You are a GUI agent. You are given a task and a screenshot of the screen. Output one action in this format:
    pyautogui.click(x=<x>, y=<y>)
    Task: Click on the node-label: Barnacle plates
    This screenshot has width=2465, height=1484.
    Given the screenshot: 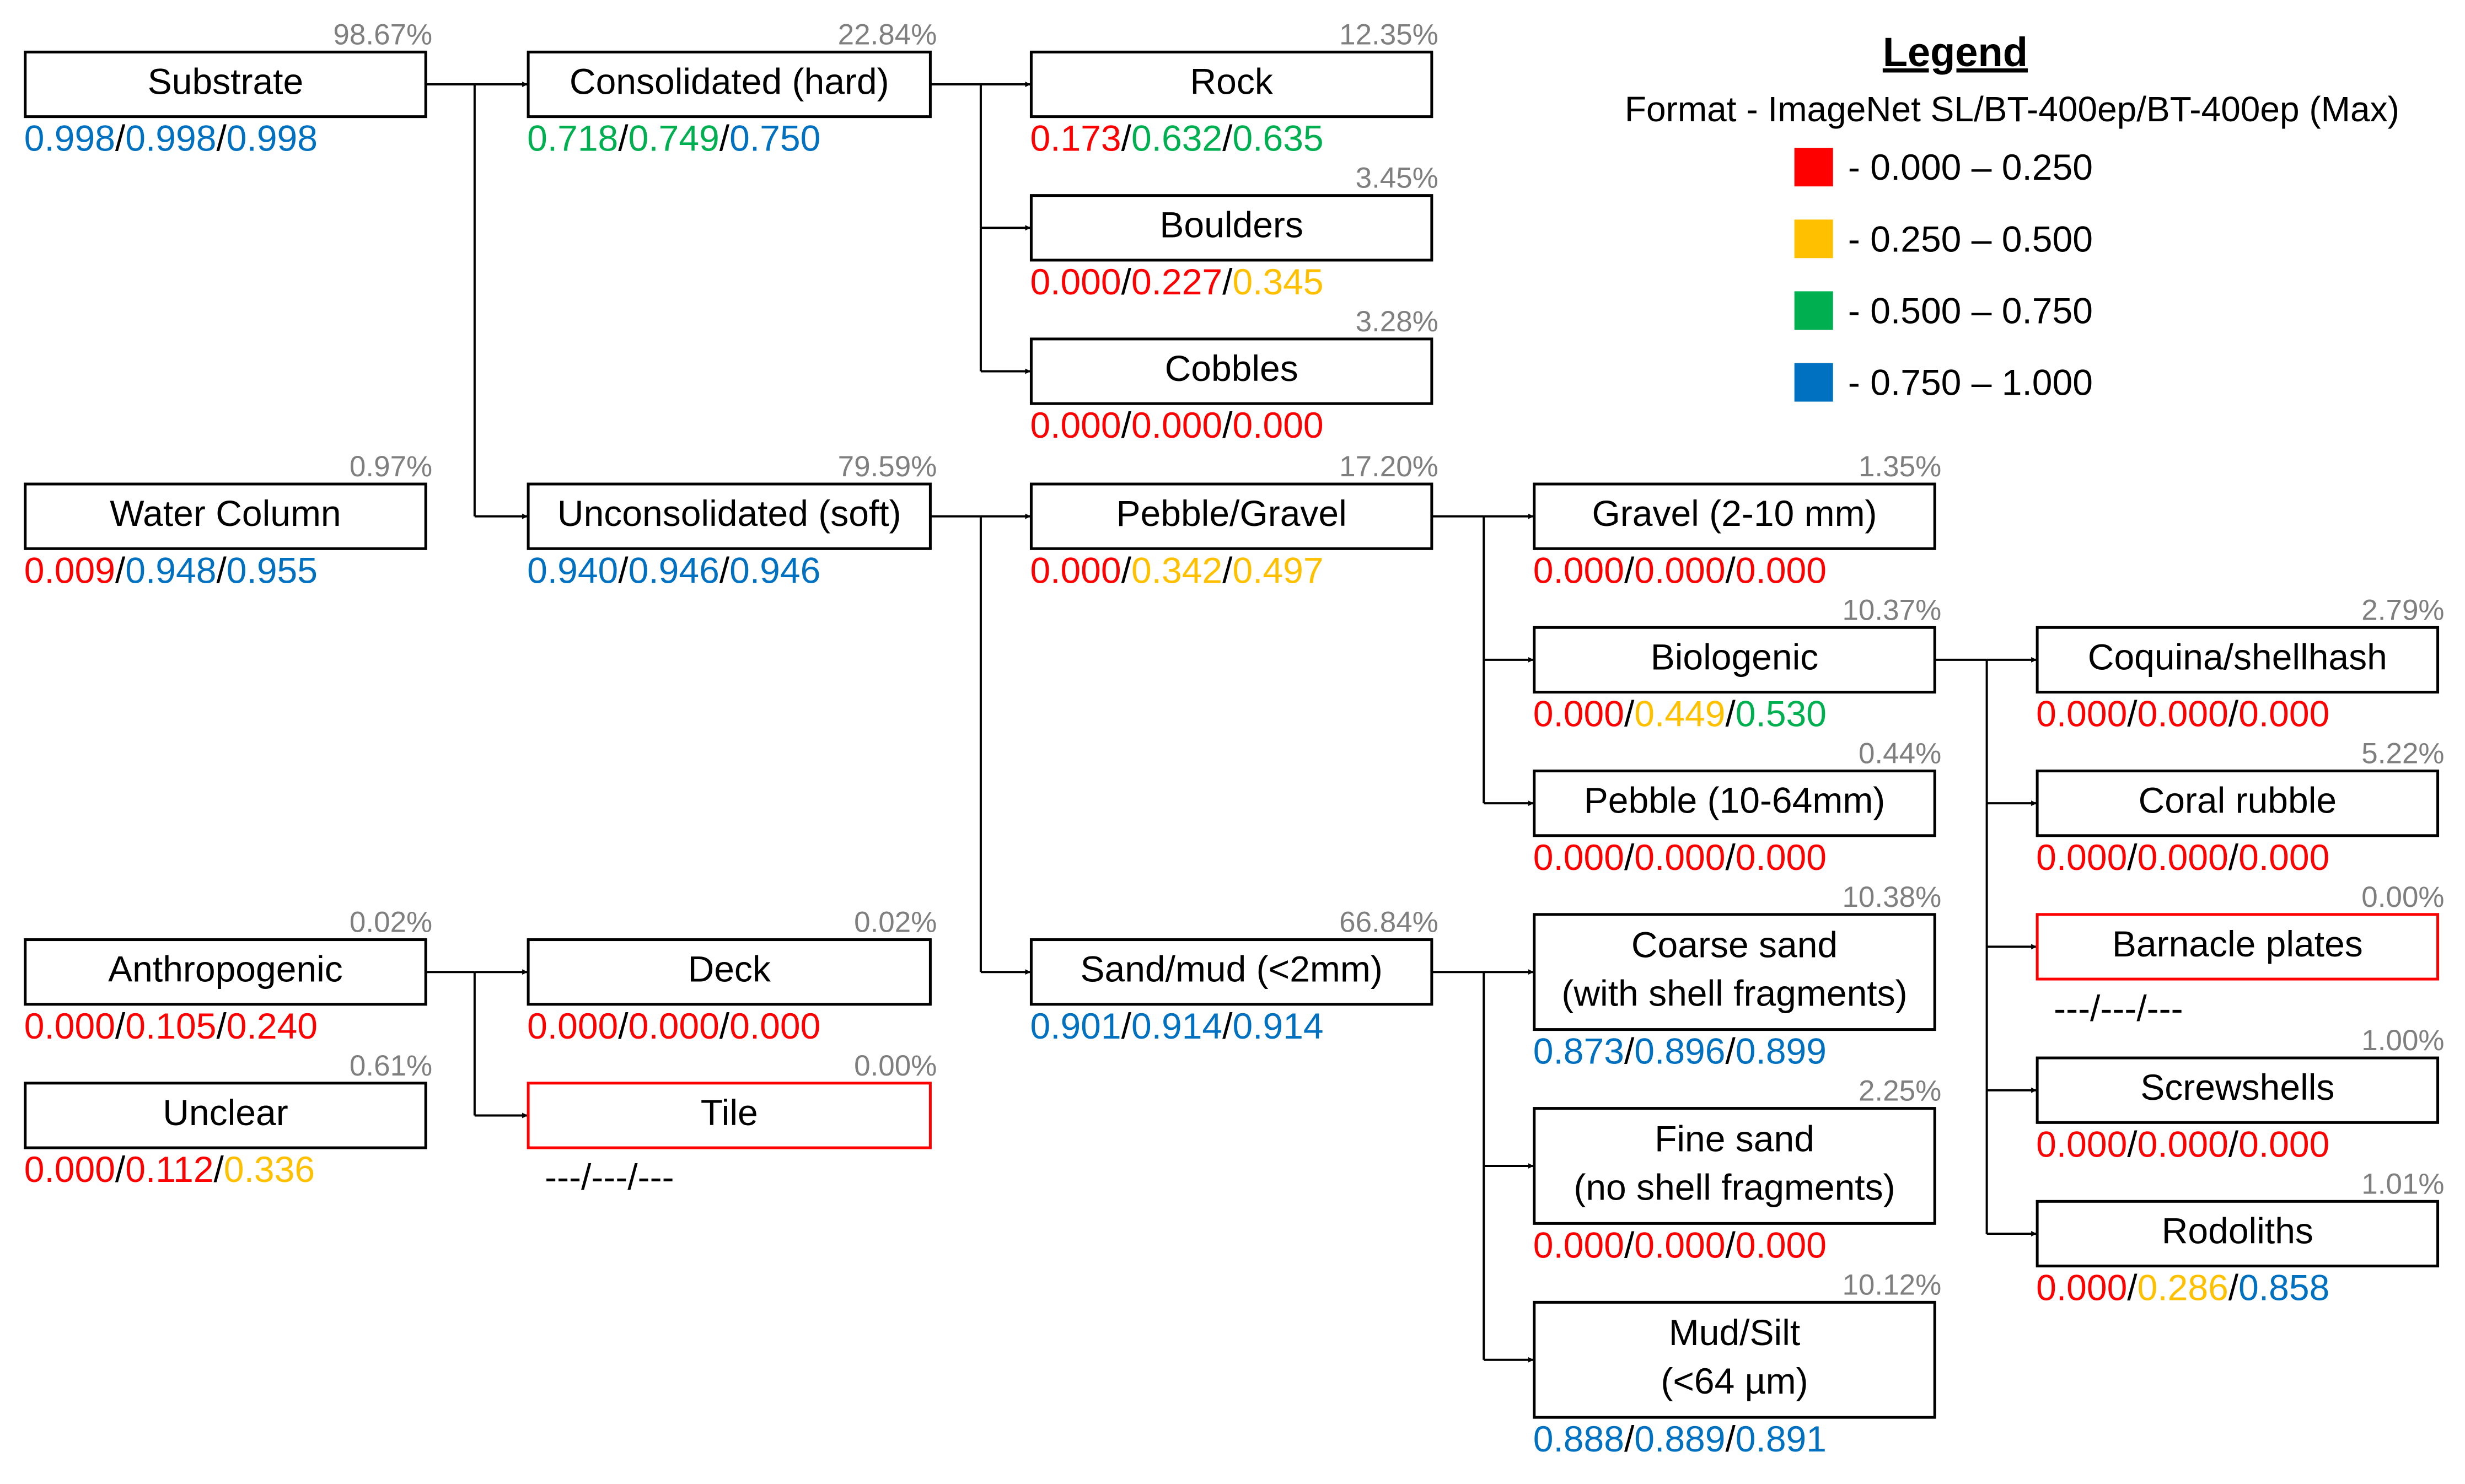 What is the action you would take?
    pyautogui.click(x=2237, y=944)
    